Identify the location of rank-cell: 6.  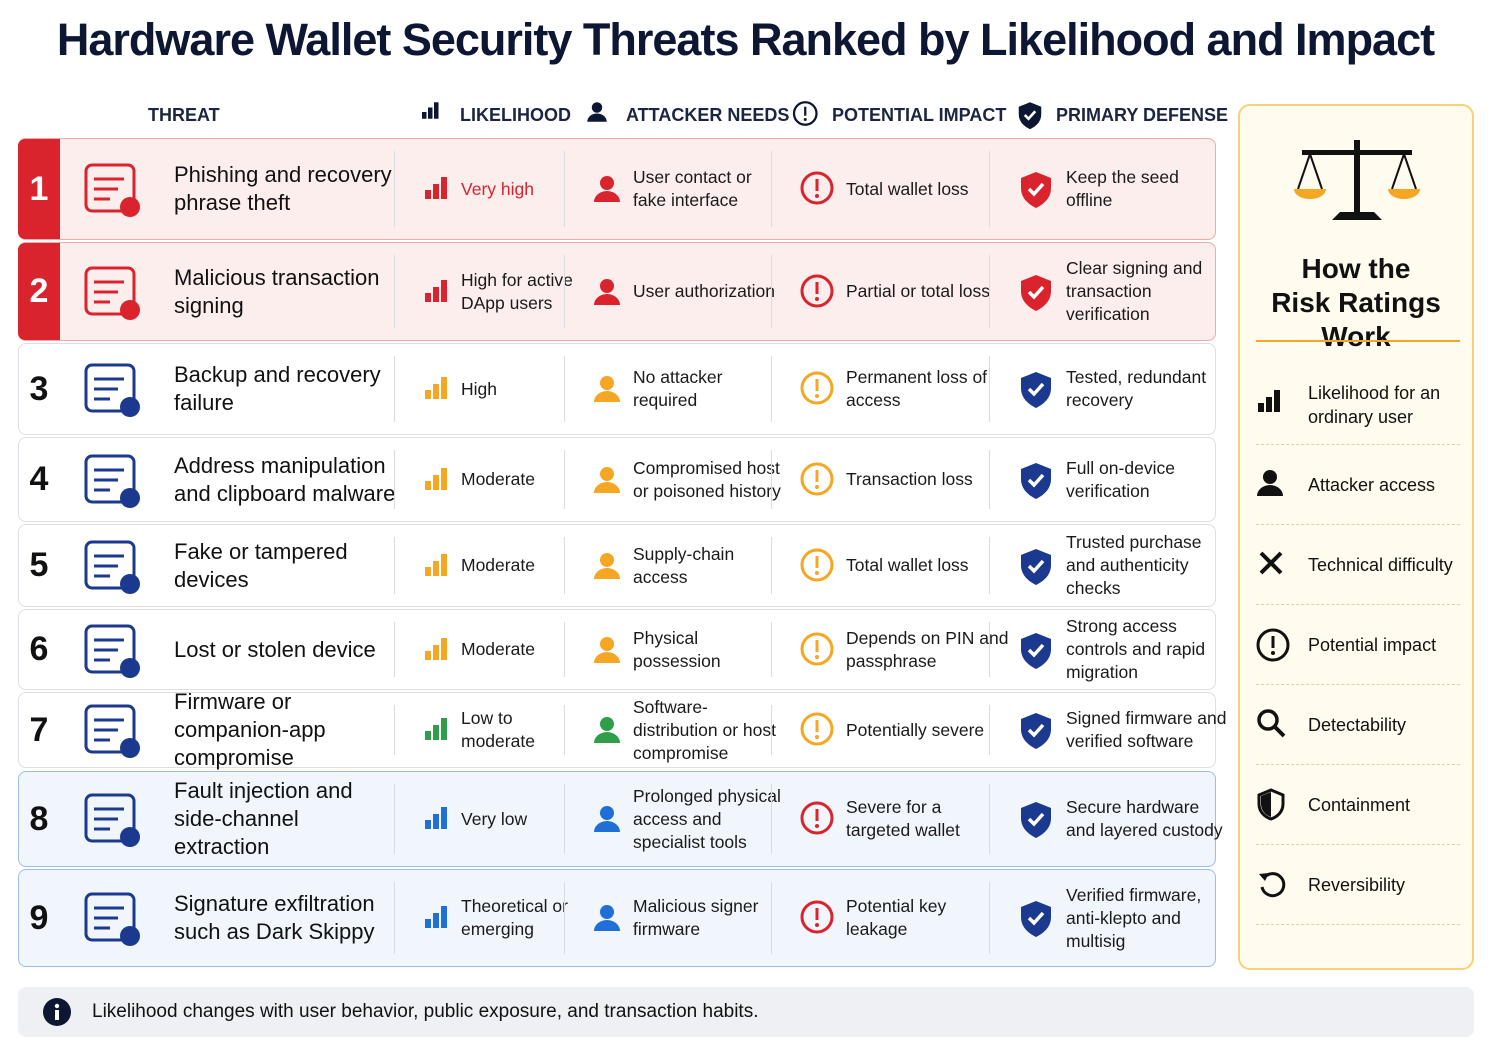
(39, 649).